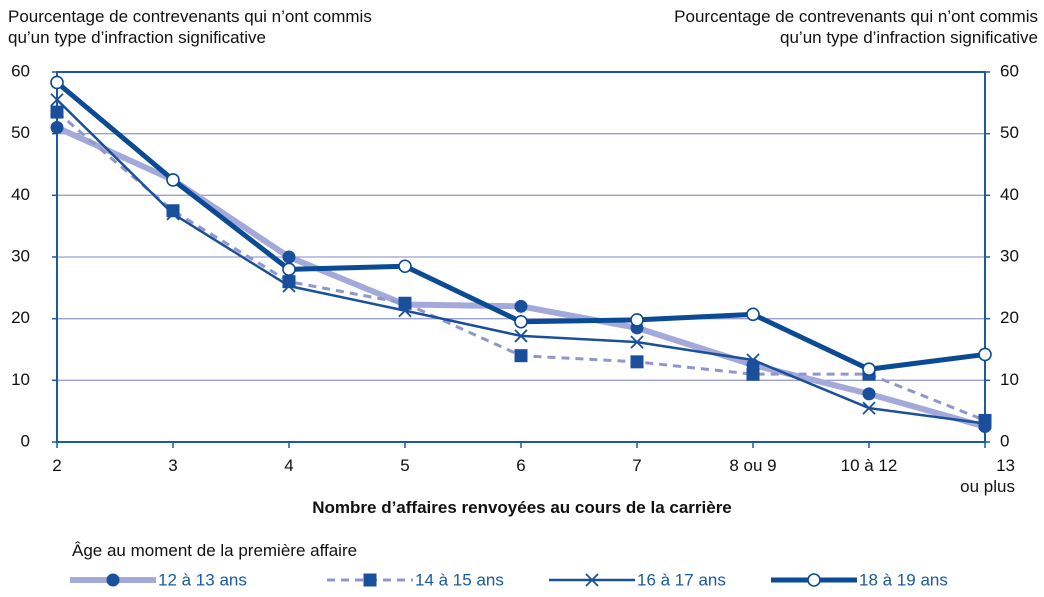  Describe the element at coordinates (1009, 70) in the screenshot. I see `y2-tick-label: 60` at that location.